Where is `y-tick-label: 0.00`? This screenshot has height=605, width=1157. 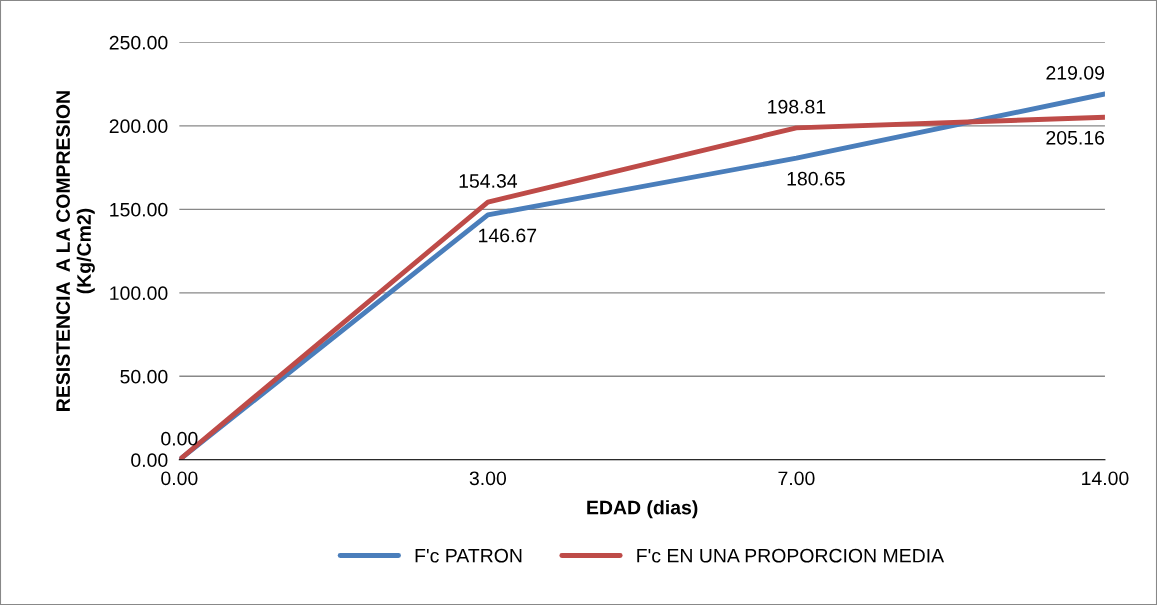
y-tick-label: 0.00 is located at coordinates (149, 460).